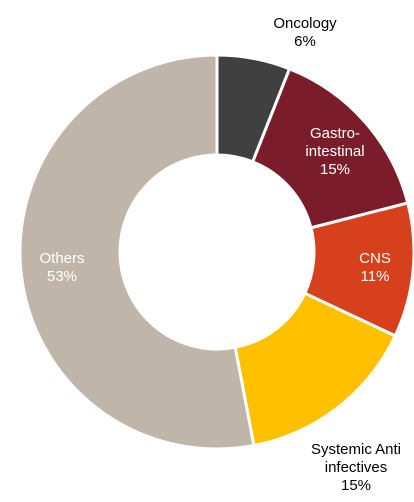  What do you see at coordinates (305, 41) in the screenshot?
I see `value-label: 6%` at bounding box center [305, 41].